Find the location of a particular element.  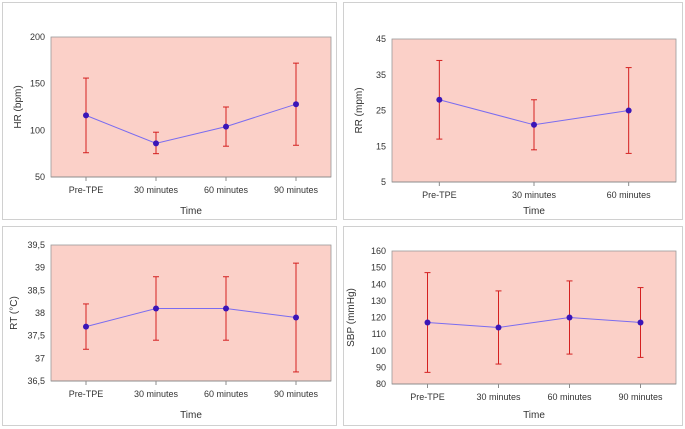

sbp-y-tick-label: 160 is located at coordinates (378, 251).